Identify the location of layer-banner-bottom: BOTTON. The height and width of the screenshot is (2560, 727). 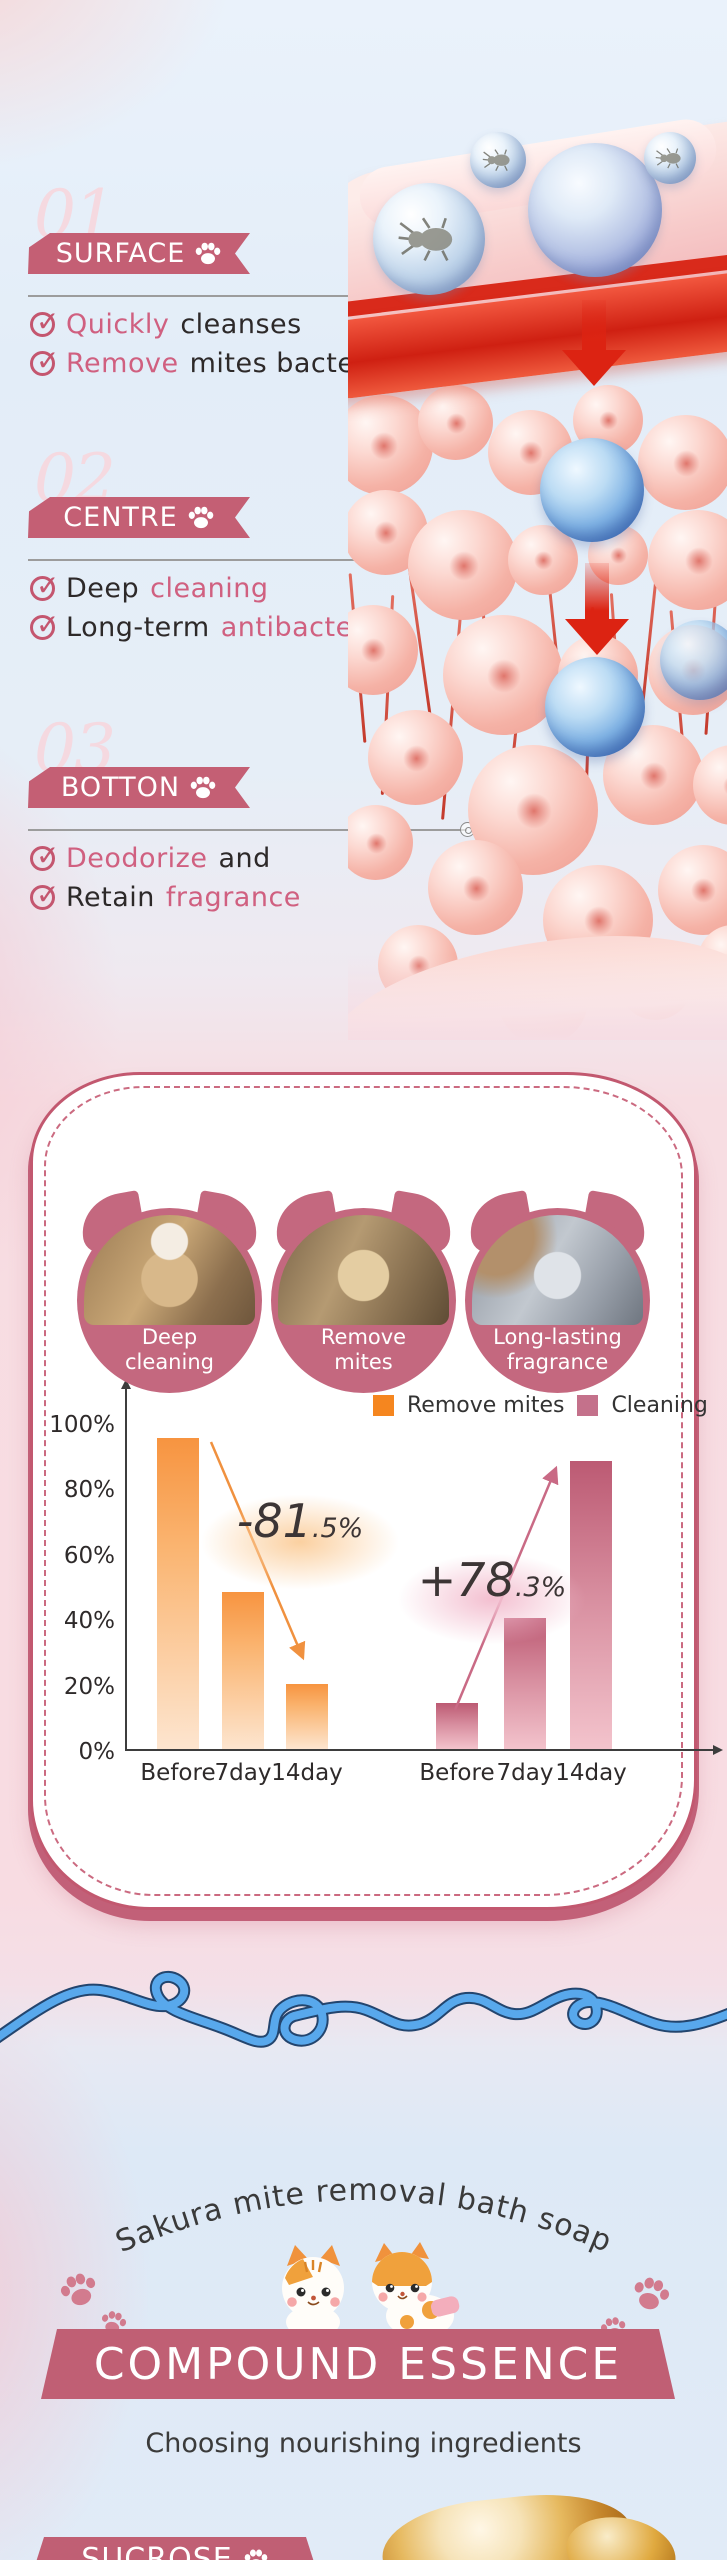
(139, 787).